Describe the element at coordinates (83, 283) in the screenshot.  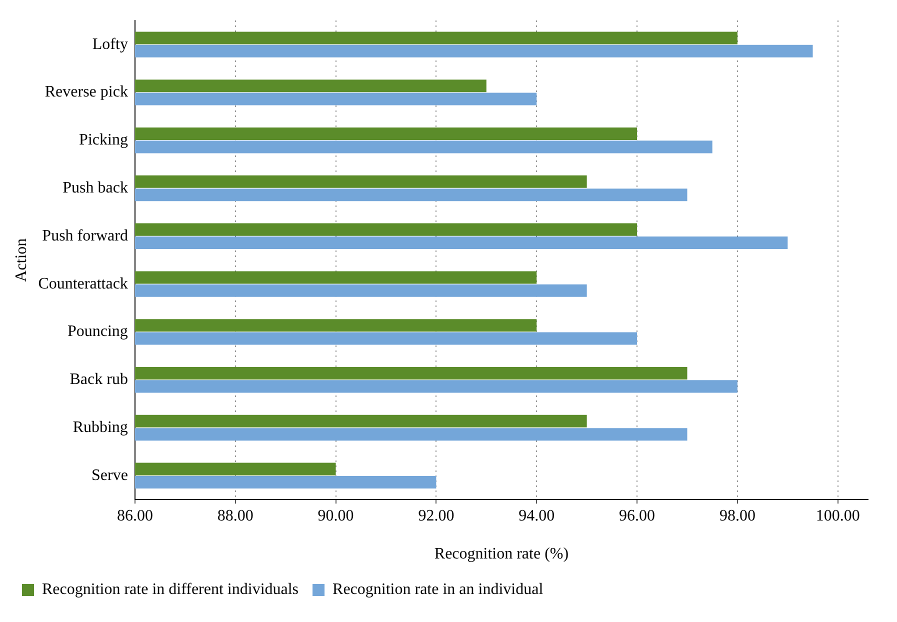
I see `y-tick-label: Counterattack` at that location.